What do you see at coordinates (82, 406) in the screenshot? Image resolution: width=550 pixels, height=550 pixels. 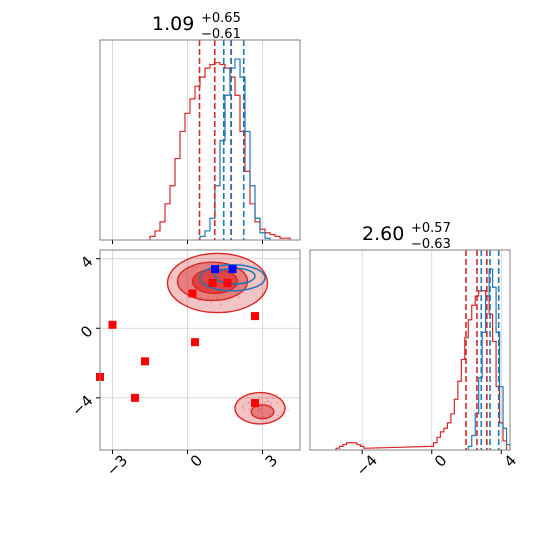 I see `y-tick-label: −4` at bounding box center [82, 406].